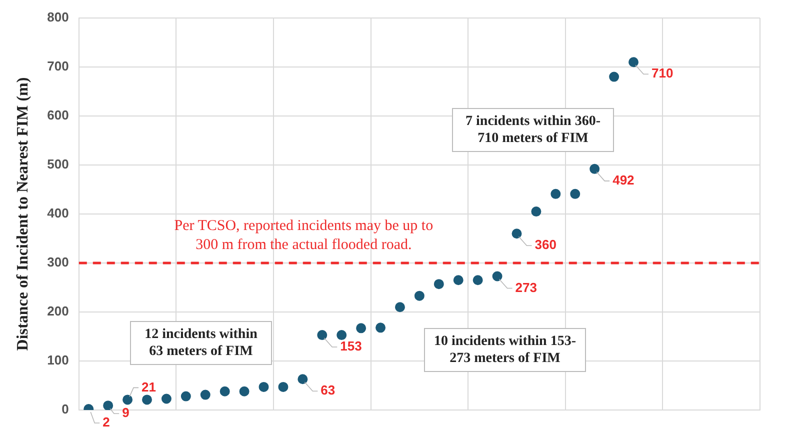 This screenshot has width=800, height=432. Describe the element at coordinates (58, 311) in the screenshot. I see `y-tick-label: 200` at that location.